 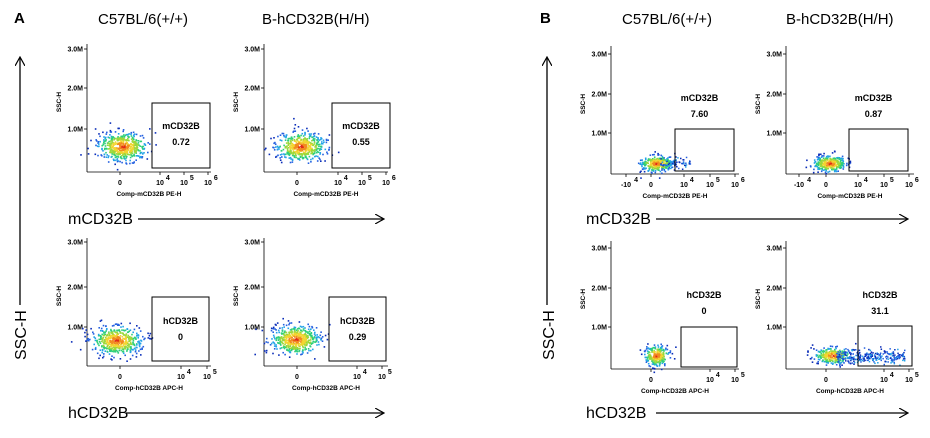 What do you see at coordinates (675, 391) in the screenshot?
I see `x-axis-title: Comp-hCD32B APC-H` at bounding box center [675, 391].